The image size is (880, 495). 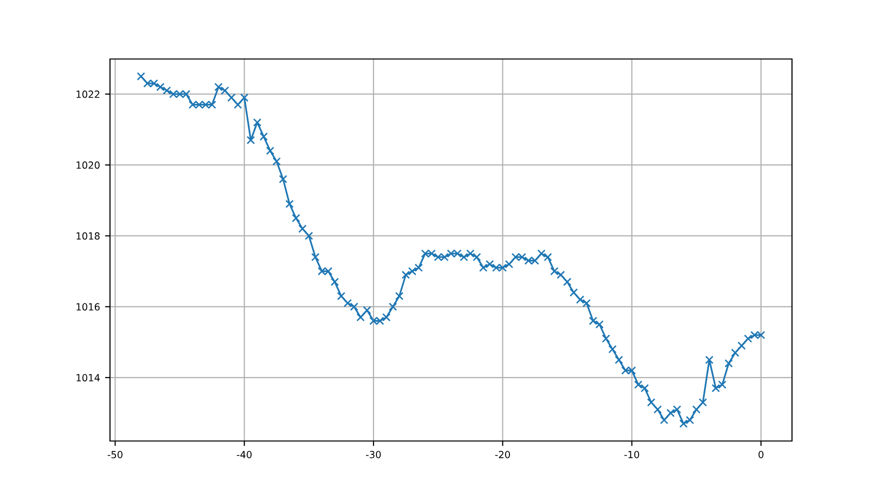 What do you see at coordinates (88, 236) in the screenshot?
I see `y-tick-label: 1018` at bounding box center [88, 236].